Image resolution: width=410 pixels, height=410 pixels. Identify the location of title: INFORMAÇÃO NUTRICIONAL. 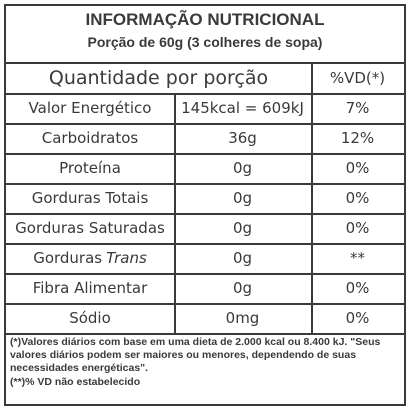
(205, 19).